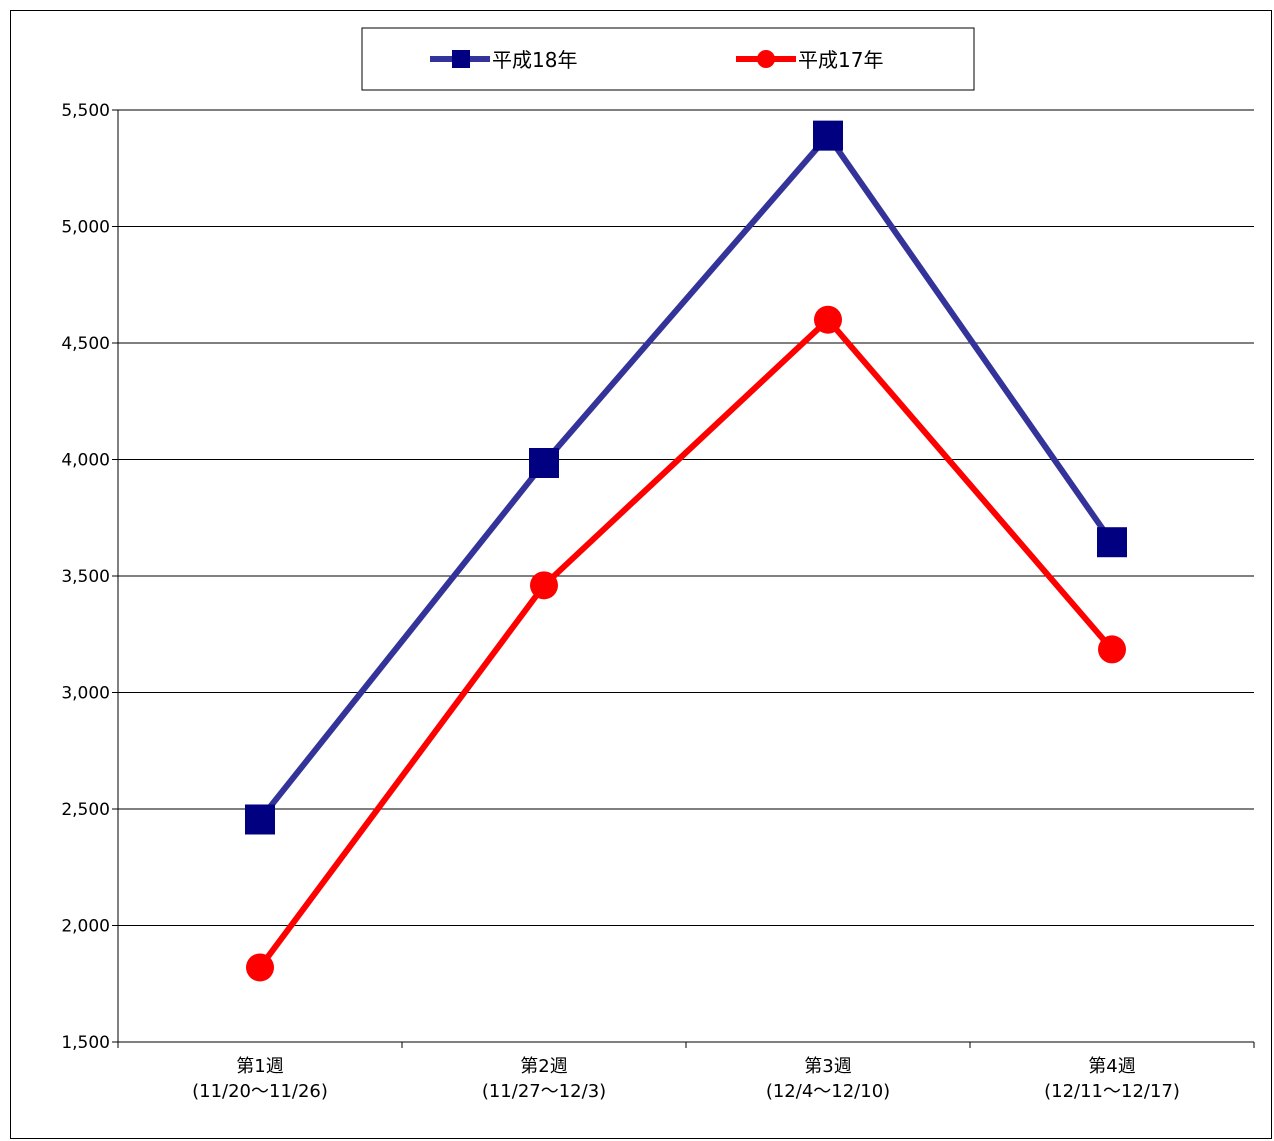  Describe the element at coordinates (85, 577) in the screenshot. I see `y-tick-label: 3,500` at that location.